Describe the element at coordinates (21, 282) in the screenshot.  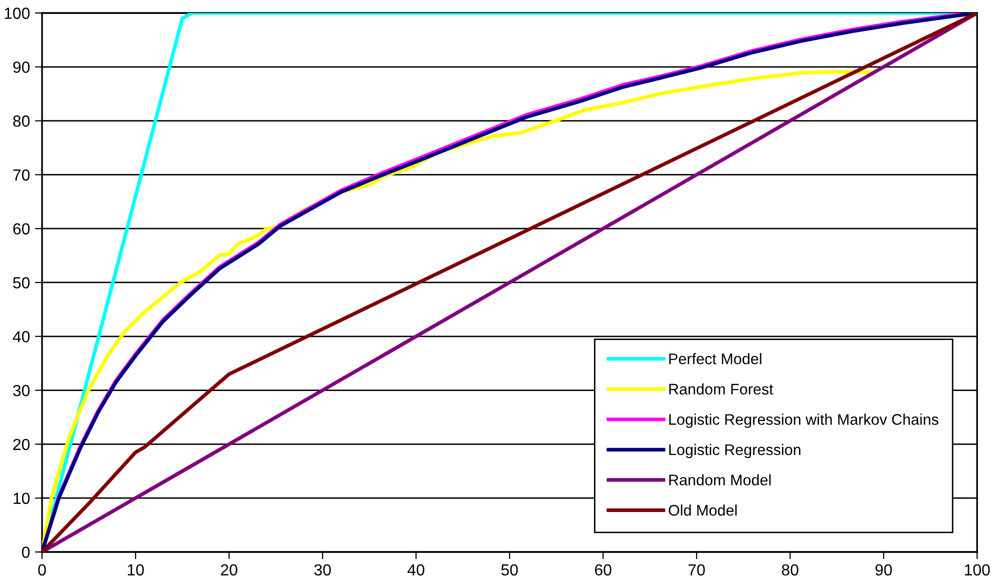
I see `y-tick-label: 50` at that location.